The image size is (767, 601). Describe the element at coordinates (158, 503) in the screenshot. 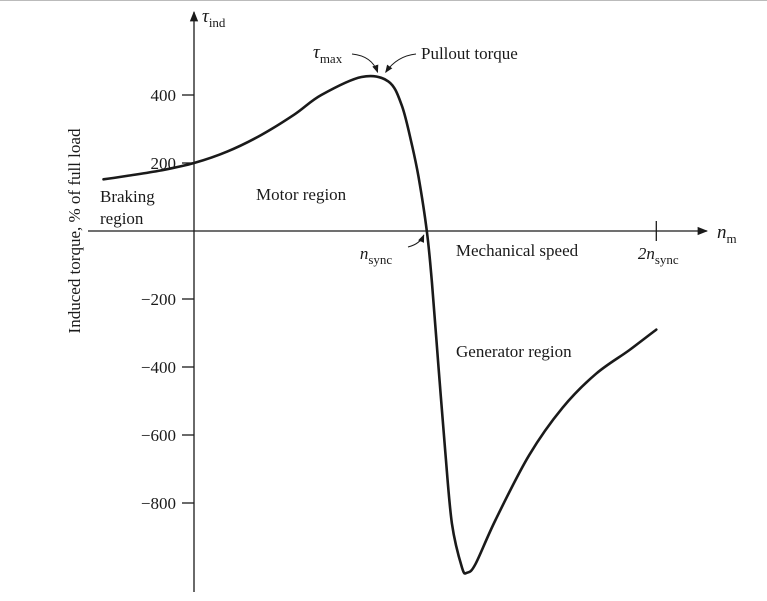

I see `y-tick-label: −800` at that location.